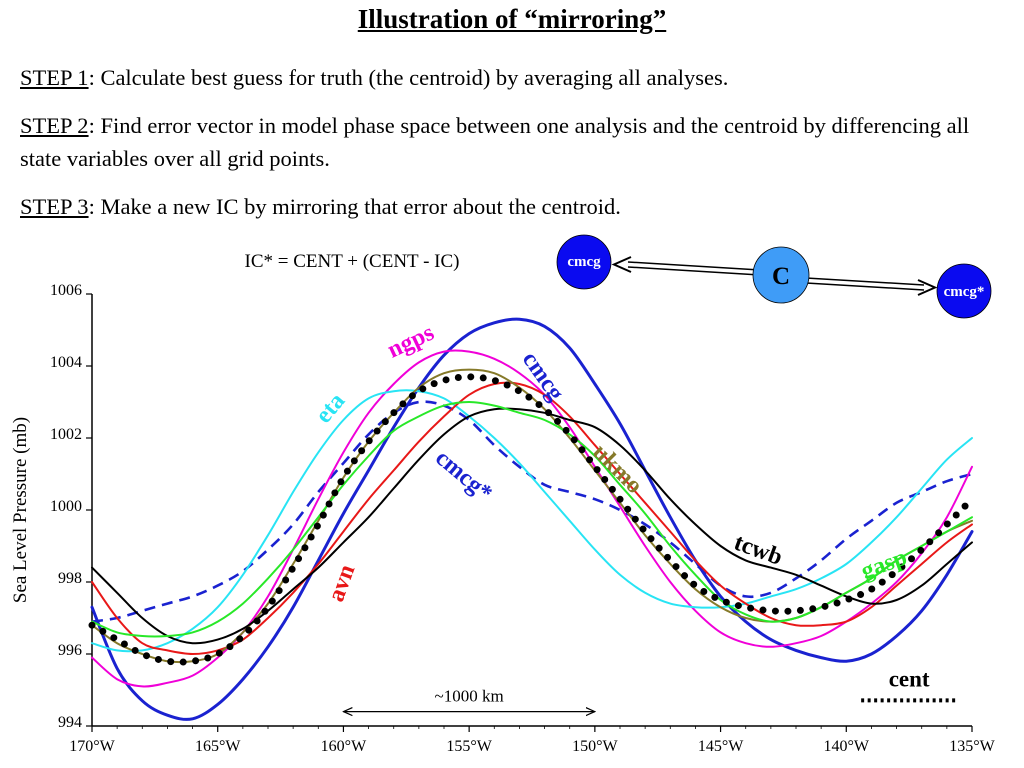 The height and width of the screenshot is (768, 1024). Describe the element at coordinates (463, 476) in the screenshot. I see `series-label-cmcg-star: cmcg*` at that location.